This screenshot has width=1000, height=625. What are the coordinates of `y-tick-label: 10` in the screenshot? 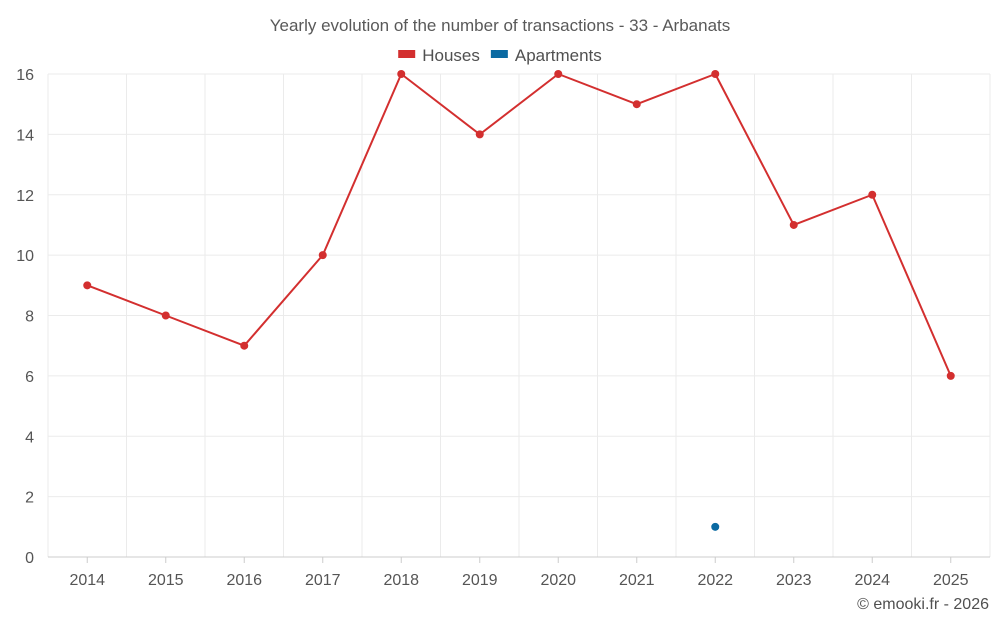 It's located at (25, 256).